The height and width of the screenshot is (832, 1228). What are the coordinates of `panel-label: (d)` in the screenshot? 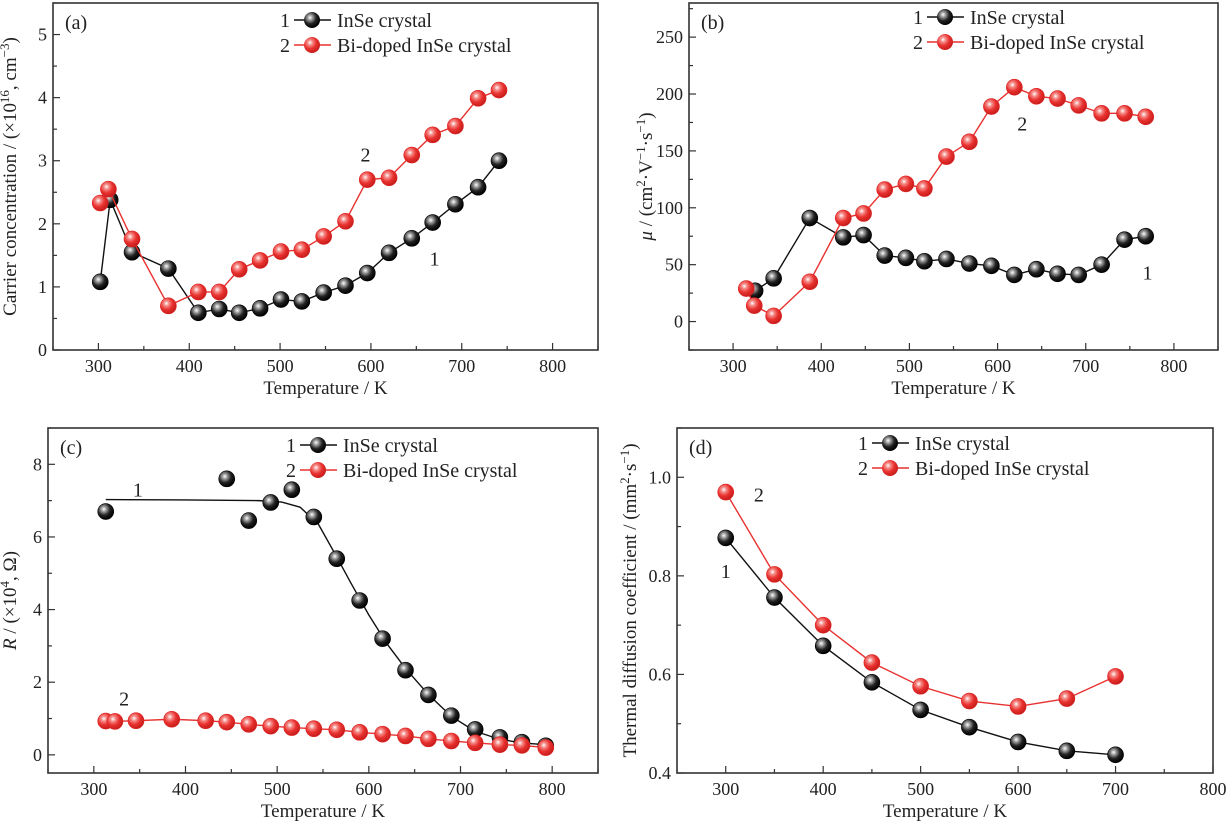 It's located at (700, 448).